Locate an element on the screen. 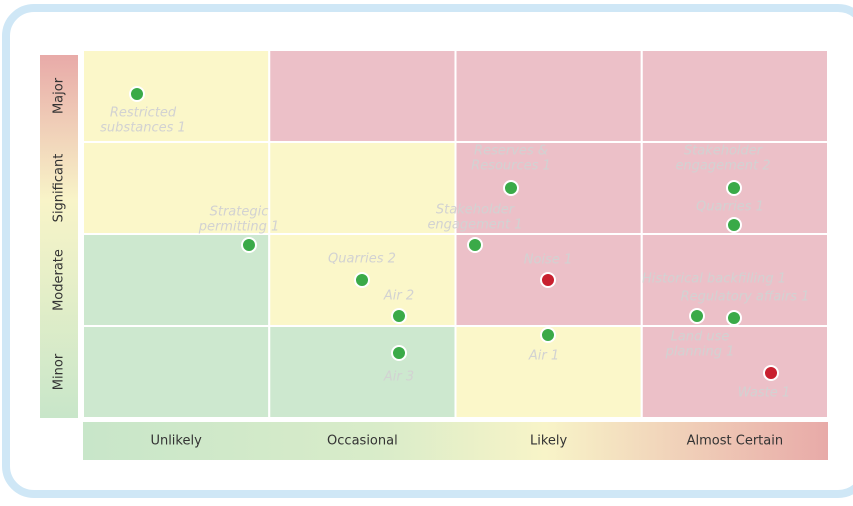 This screenshot has height=506, width=853. risk-label: Quarries 2 is located at coordinates (362, 259).